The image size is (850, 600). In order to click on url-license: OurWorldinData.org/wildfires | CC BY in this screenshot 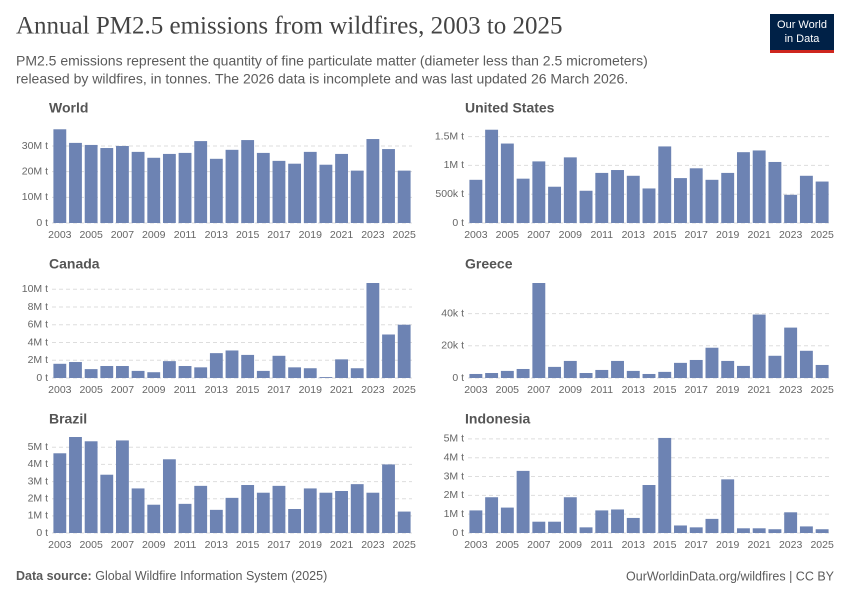, I will do `click(730, 576)`.